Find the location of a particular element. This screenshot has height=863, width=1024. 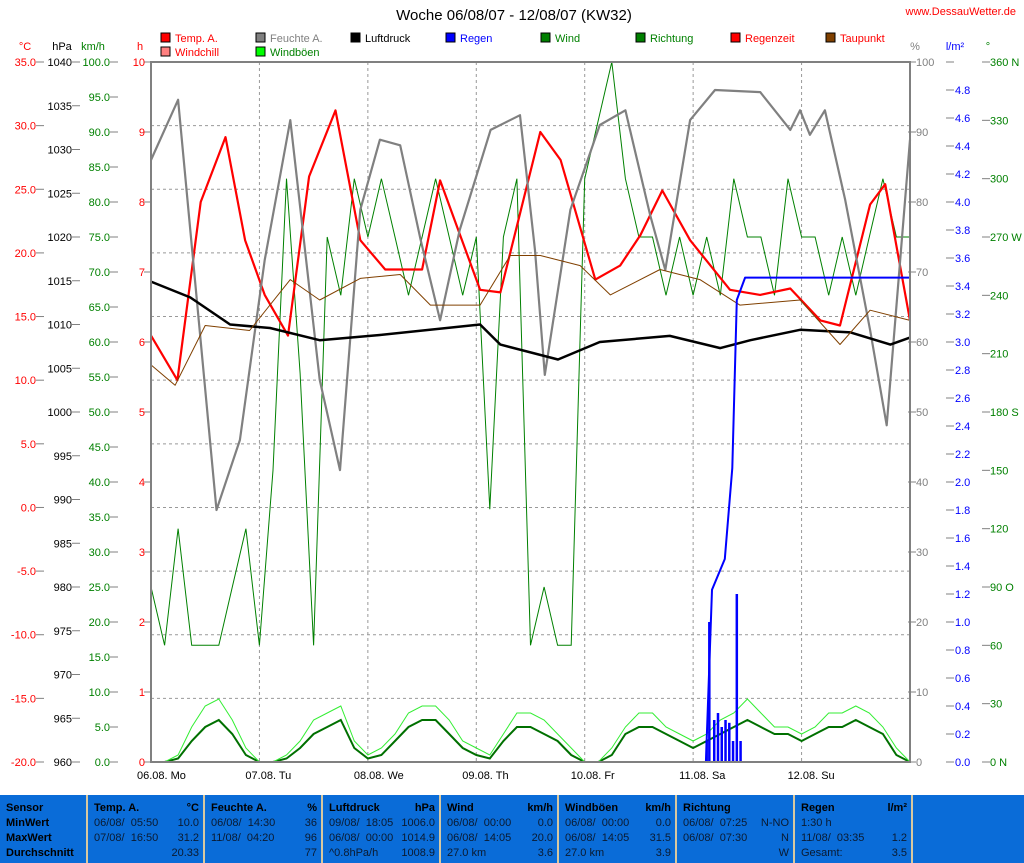

legend-item: Regenzeit is located at coordinates (762, 38).